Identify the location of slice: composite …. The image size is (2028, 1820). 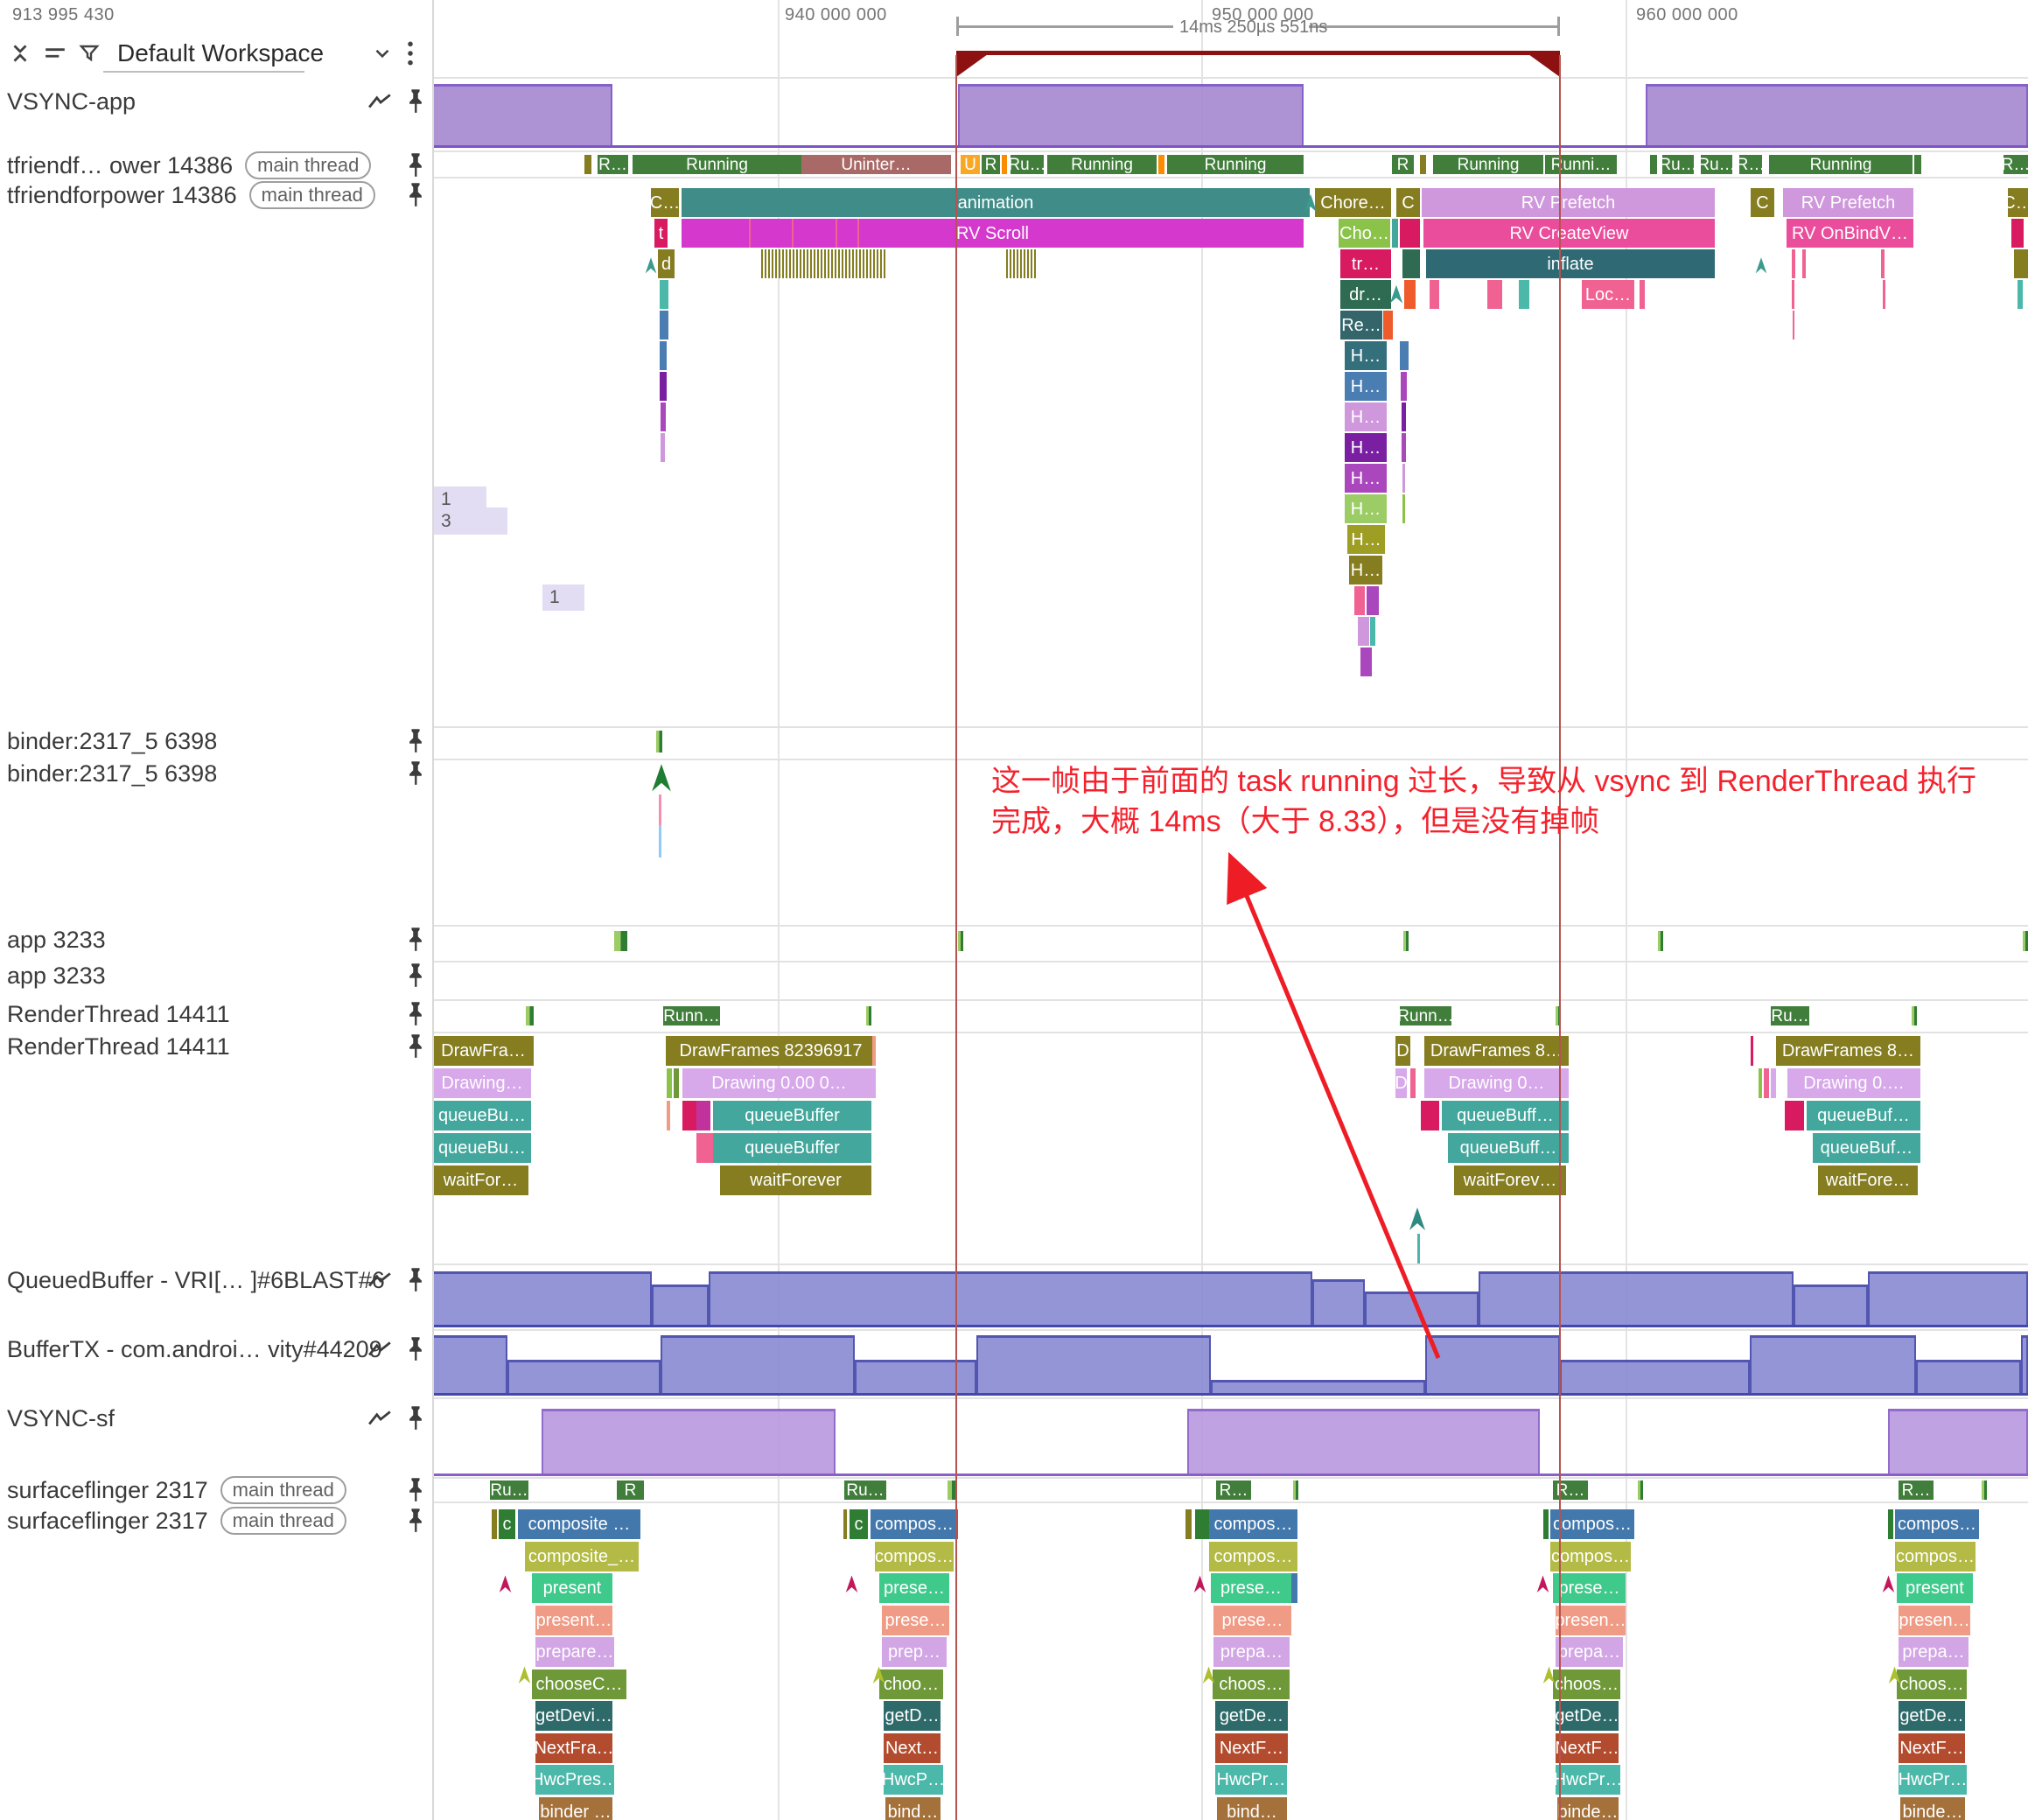
(579, 1524).